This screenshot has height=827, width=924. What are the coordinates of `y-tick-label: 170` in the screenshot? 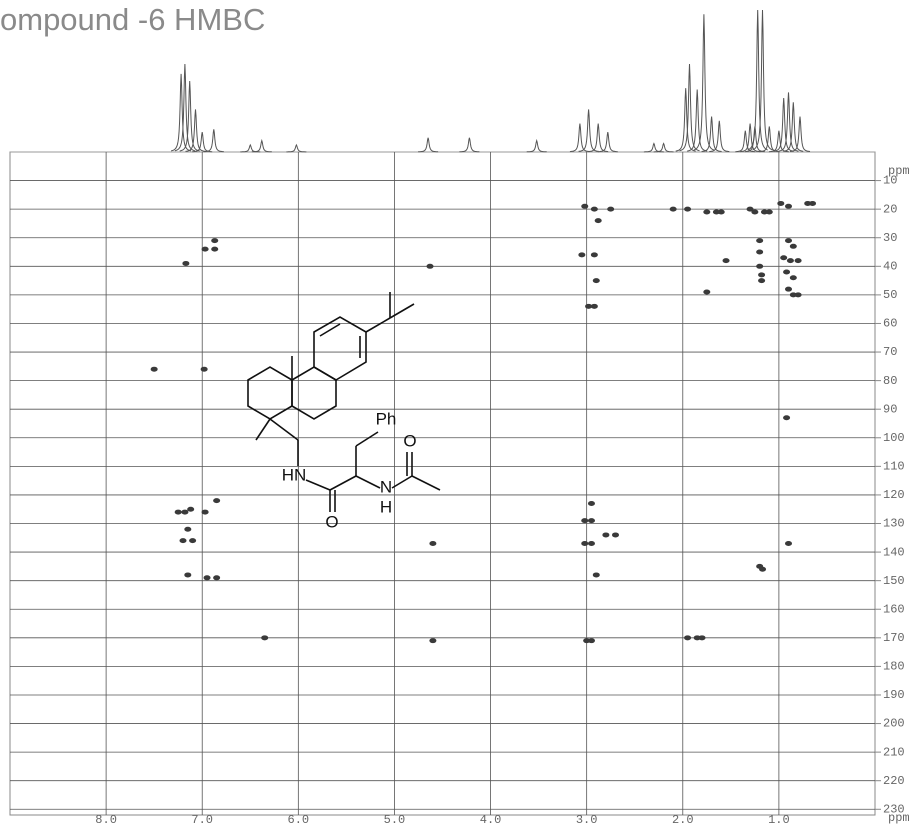 It's located at (894, 638).